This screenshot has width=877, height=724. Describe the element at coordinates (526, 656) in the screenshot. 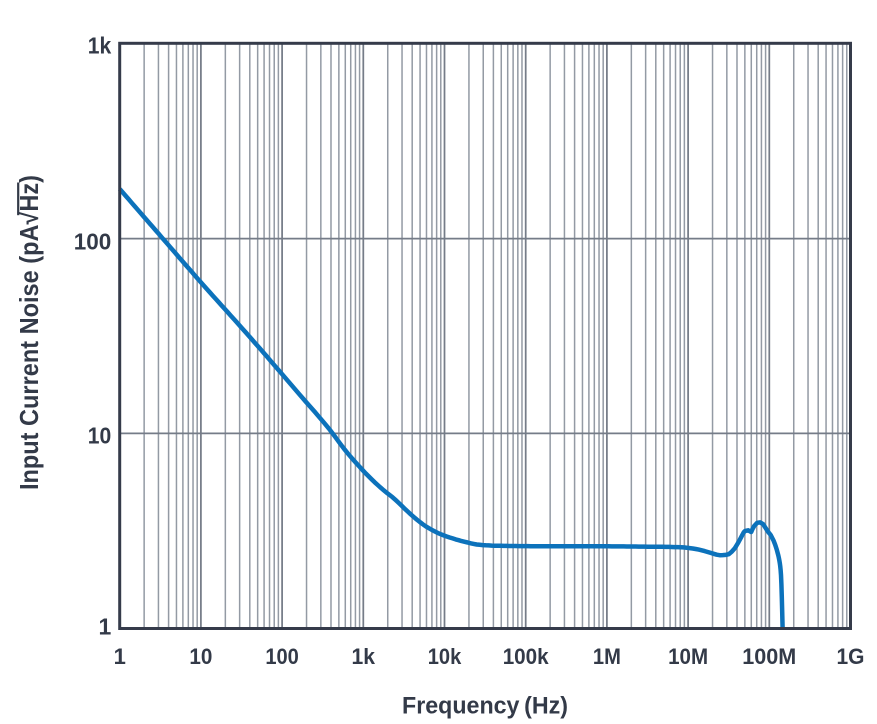

I see `svg-text: 100k` at that location.